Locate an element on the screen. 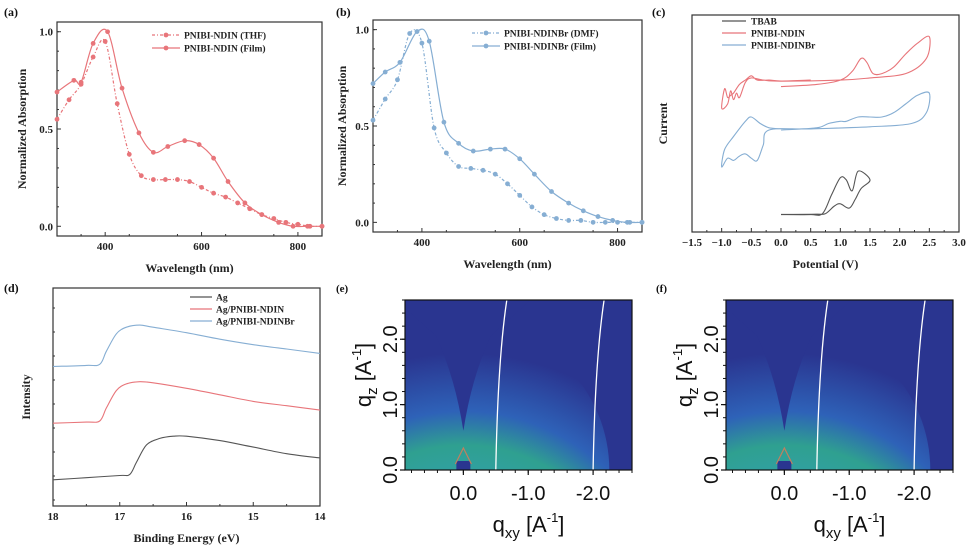  x-tick-label: 2.0 is located at coordinates (900, 243).